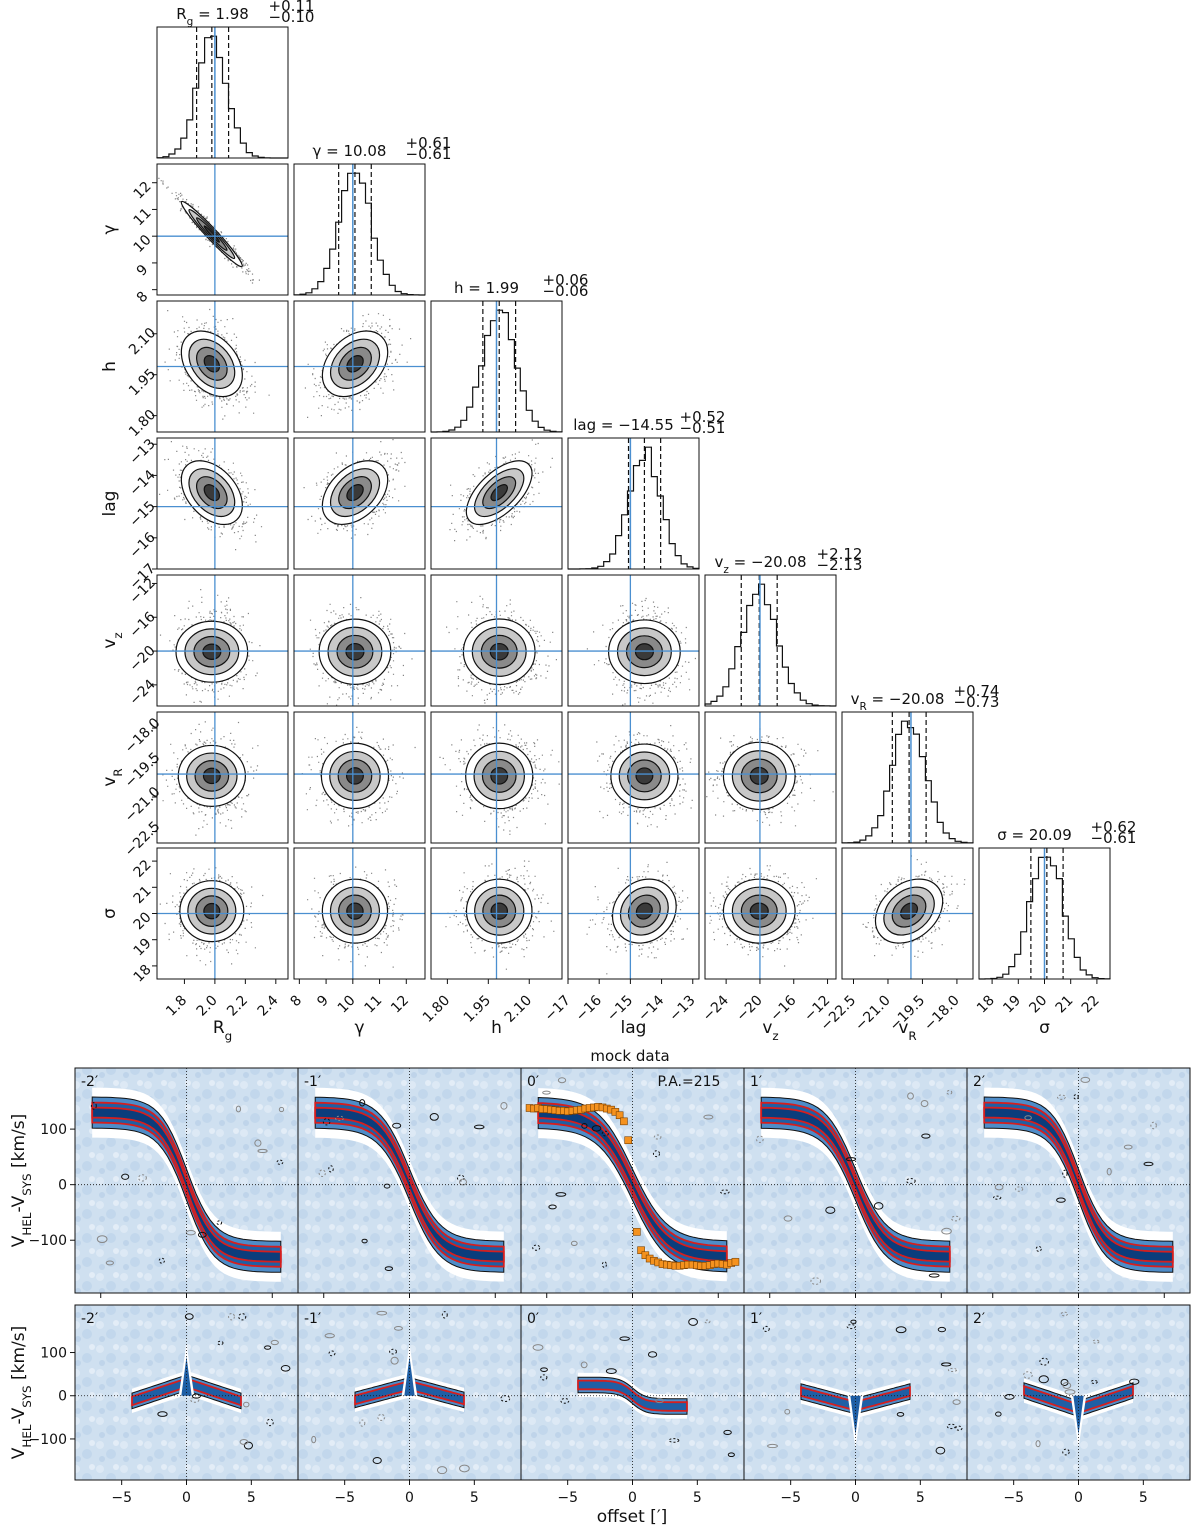 Image resolution: width=1200 pixels, height=1530 pixels. I want to click on title-vR: vR = −20.08, so click(898, 701).